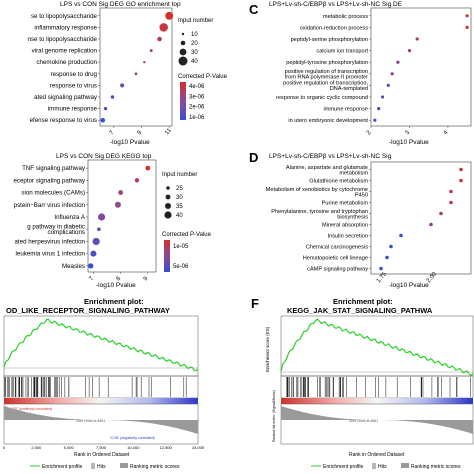 Image resolution: width=474 pixels, height=474 pixels. Describe the element at coordinates (4, 447) in the screenshot. I see `gsea-x-tick: 0` at that location.